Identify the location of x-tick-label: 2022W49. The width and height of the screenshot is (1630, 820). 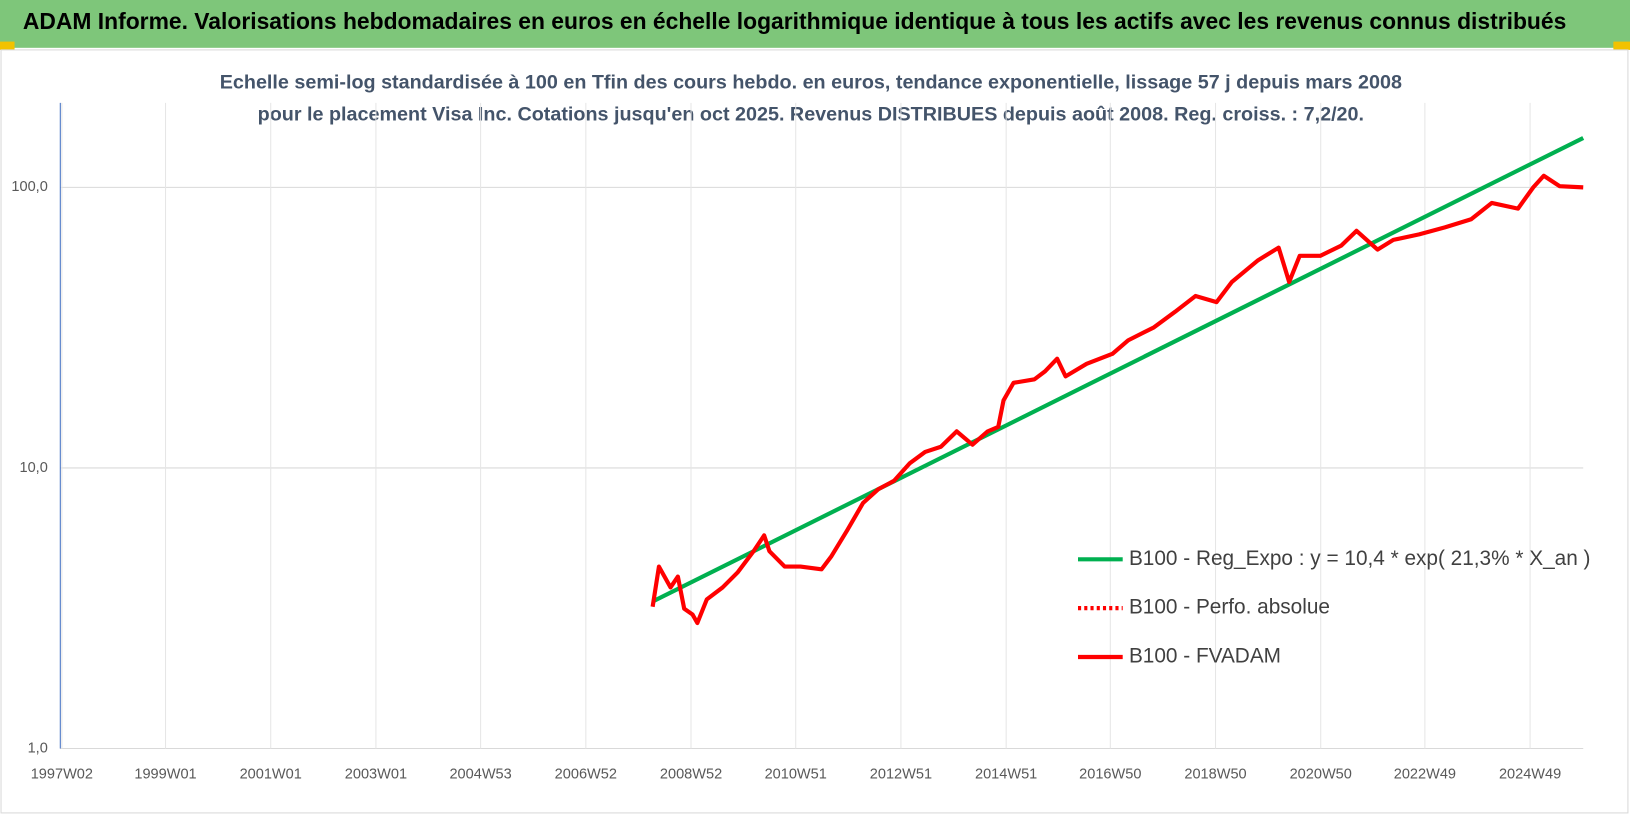
(1425, 774).